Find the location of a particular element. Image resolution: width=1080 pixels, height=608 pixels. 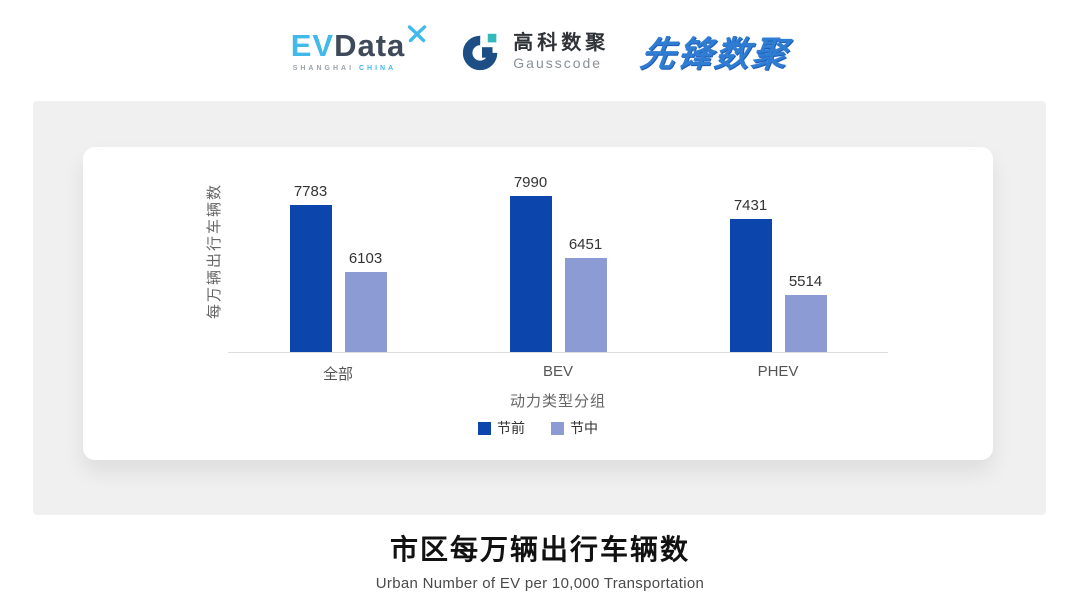

bar-column: 6451 is located at coordinates (585, 294).